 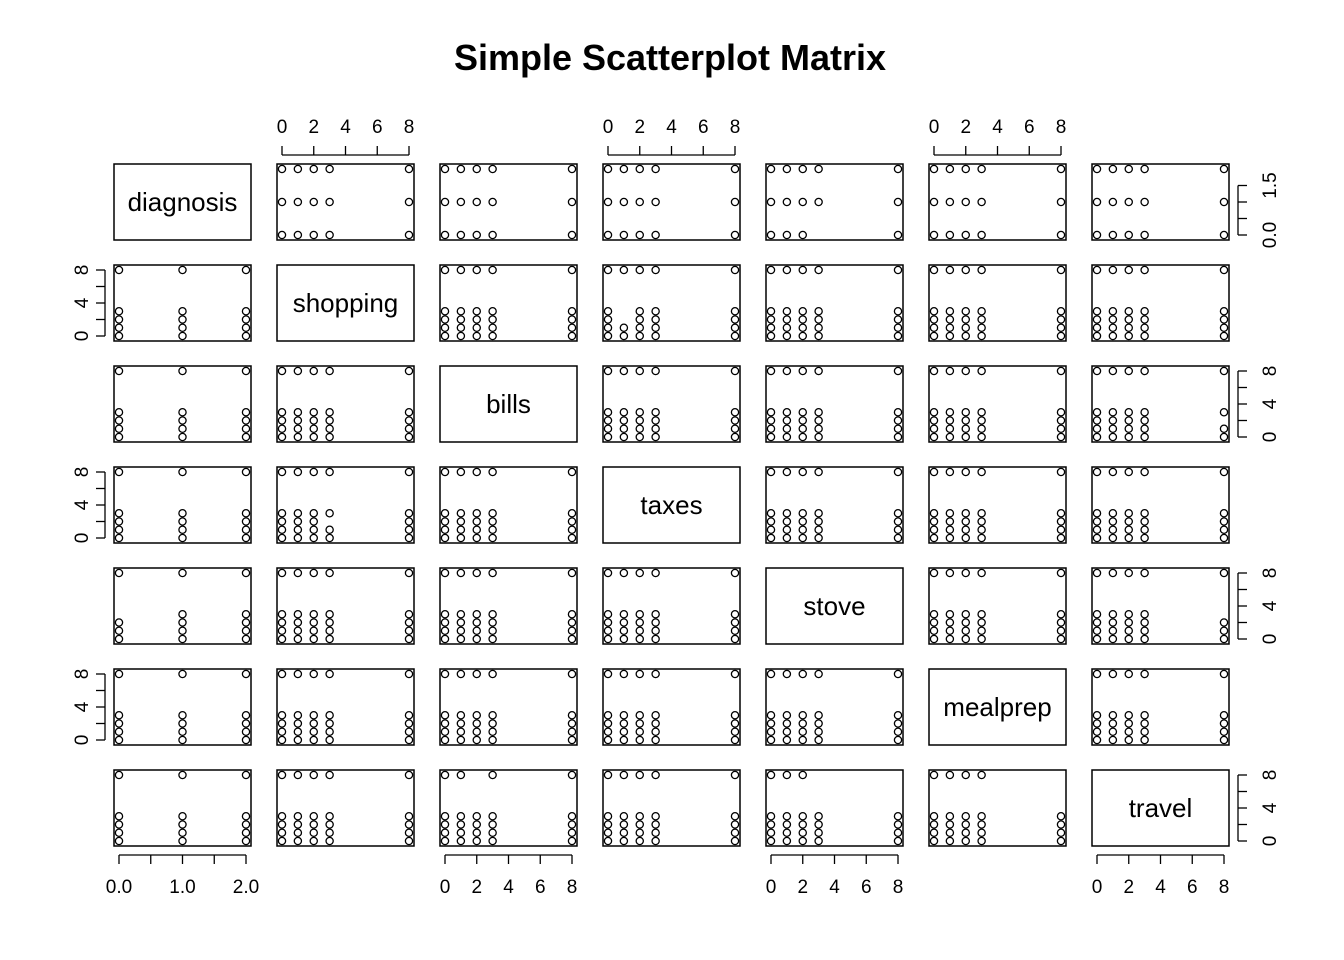 I want to click on tick-label-bottom-travel-3: 6, so click(x=1192, y=887).